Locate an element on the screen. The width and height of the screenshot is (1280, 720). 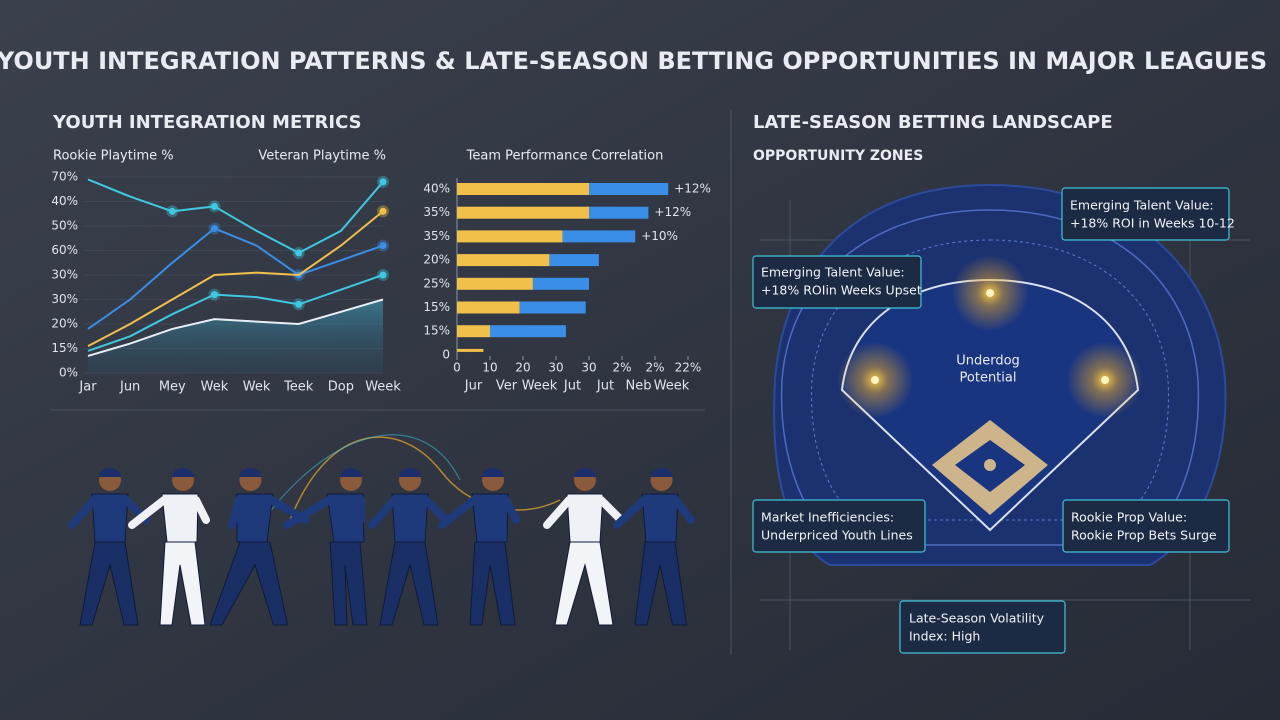
y-tick-label: 0% is located at coordinates (68, 373).